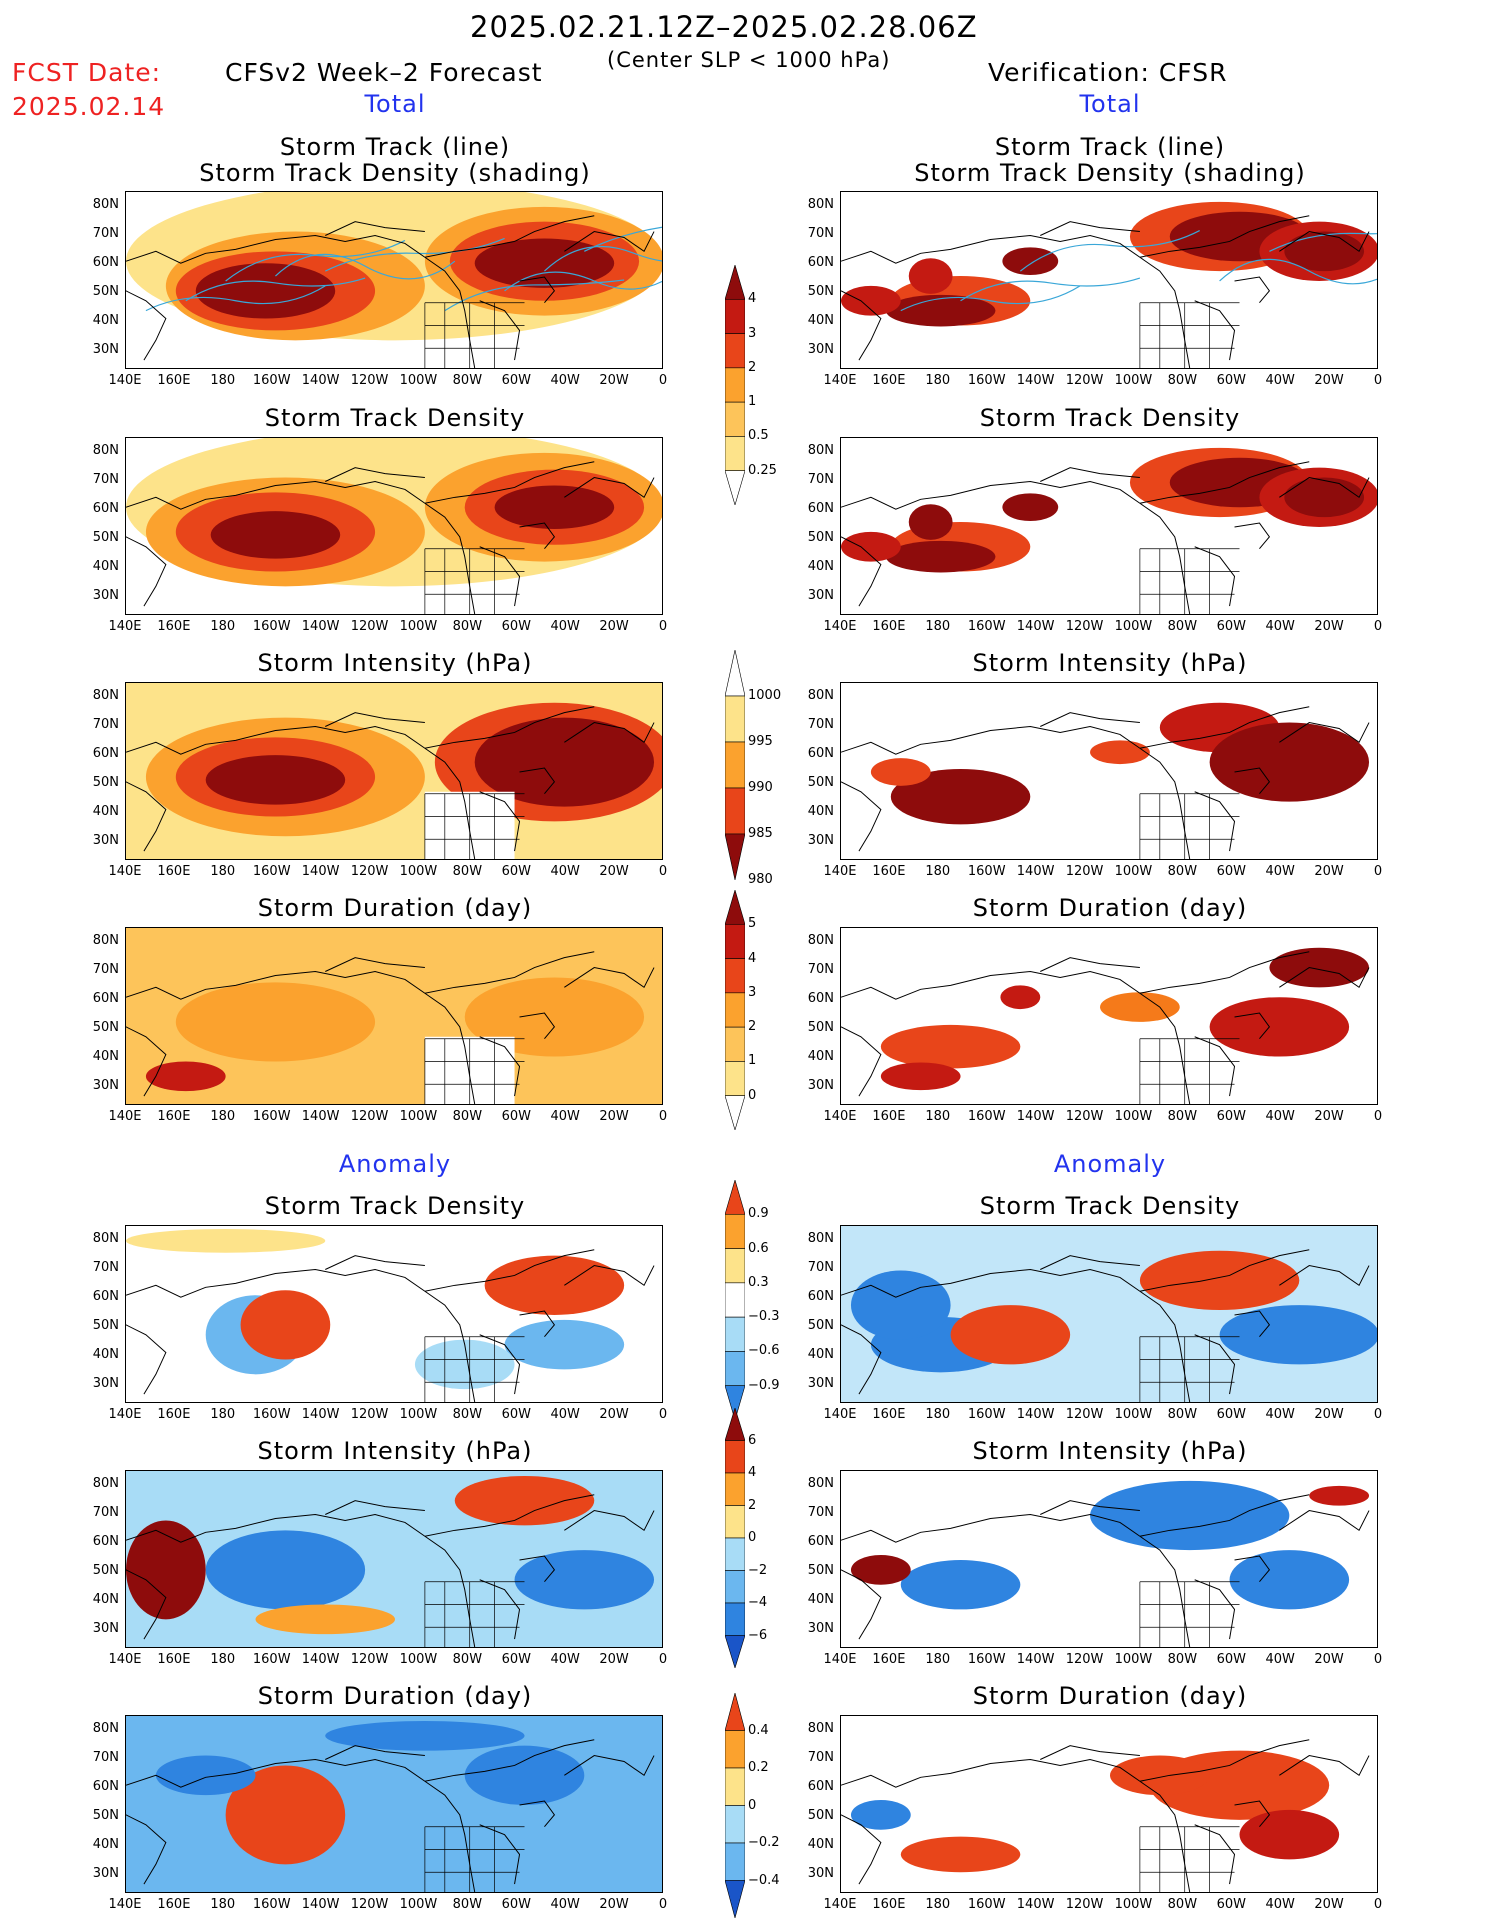 Image resolution: width=1487 pixels, height=1925 pixels. Describe the element at coordinates (1110, 1696) in the screenshot. I see `title-vf-anom-duration: Storm Duration (day)` at that location.